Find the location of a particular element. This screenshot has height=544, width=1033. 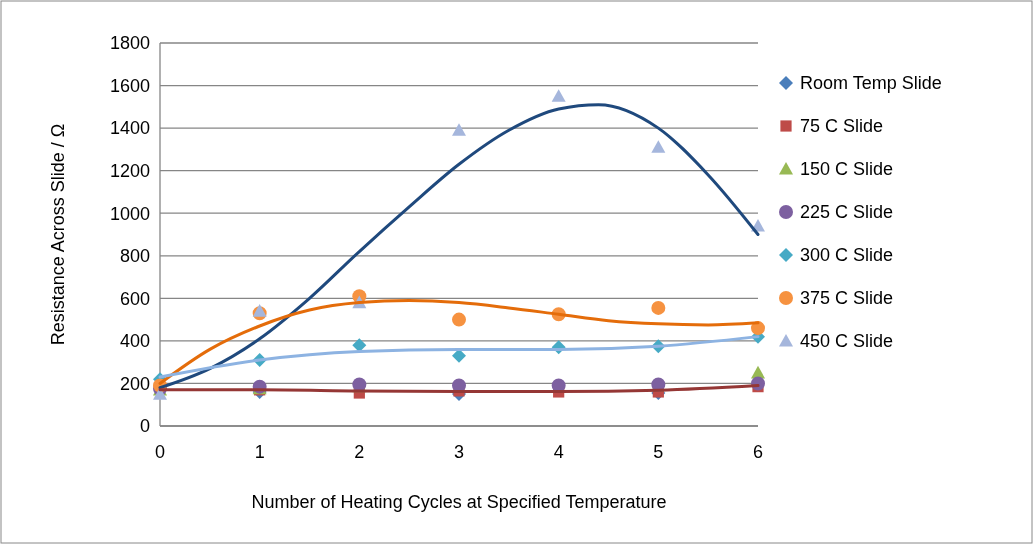

legend-label: 375 C Slide is located at coordinates (847, 298).